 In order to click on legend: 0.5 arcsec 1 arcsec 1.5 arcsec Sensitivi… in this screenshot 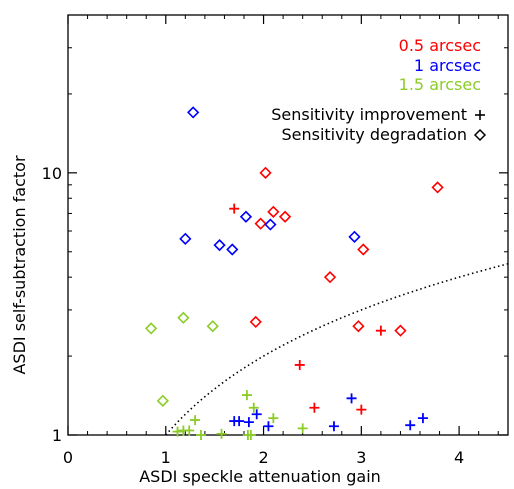, I will do `click(379, 90)`.